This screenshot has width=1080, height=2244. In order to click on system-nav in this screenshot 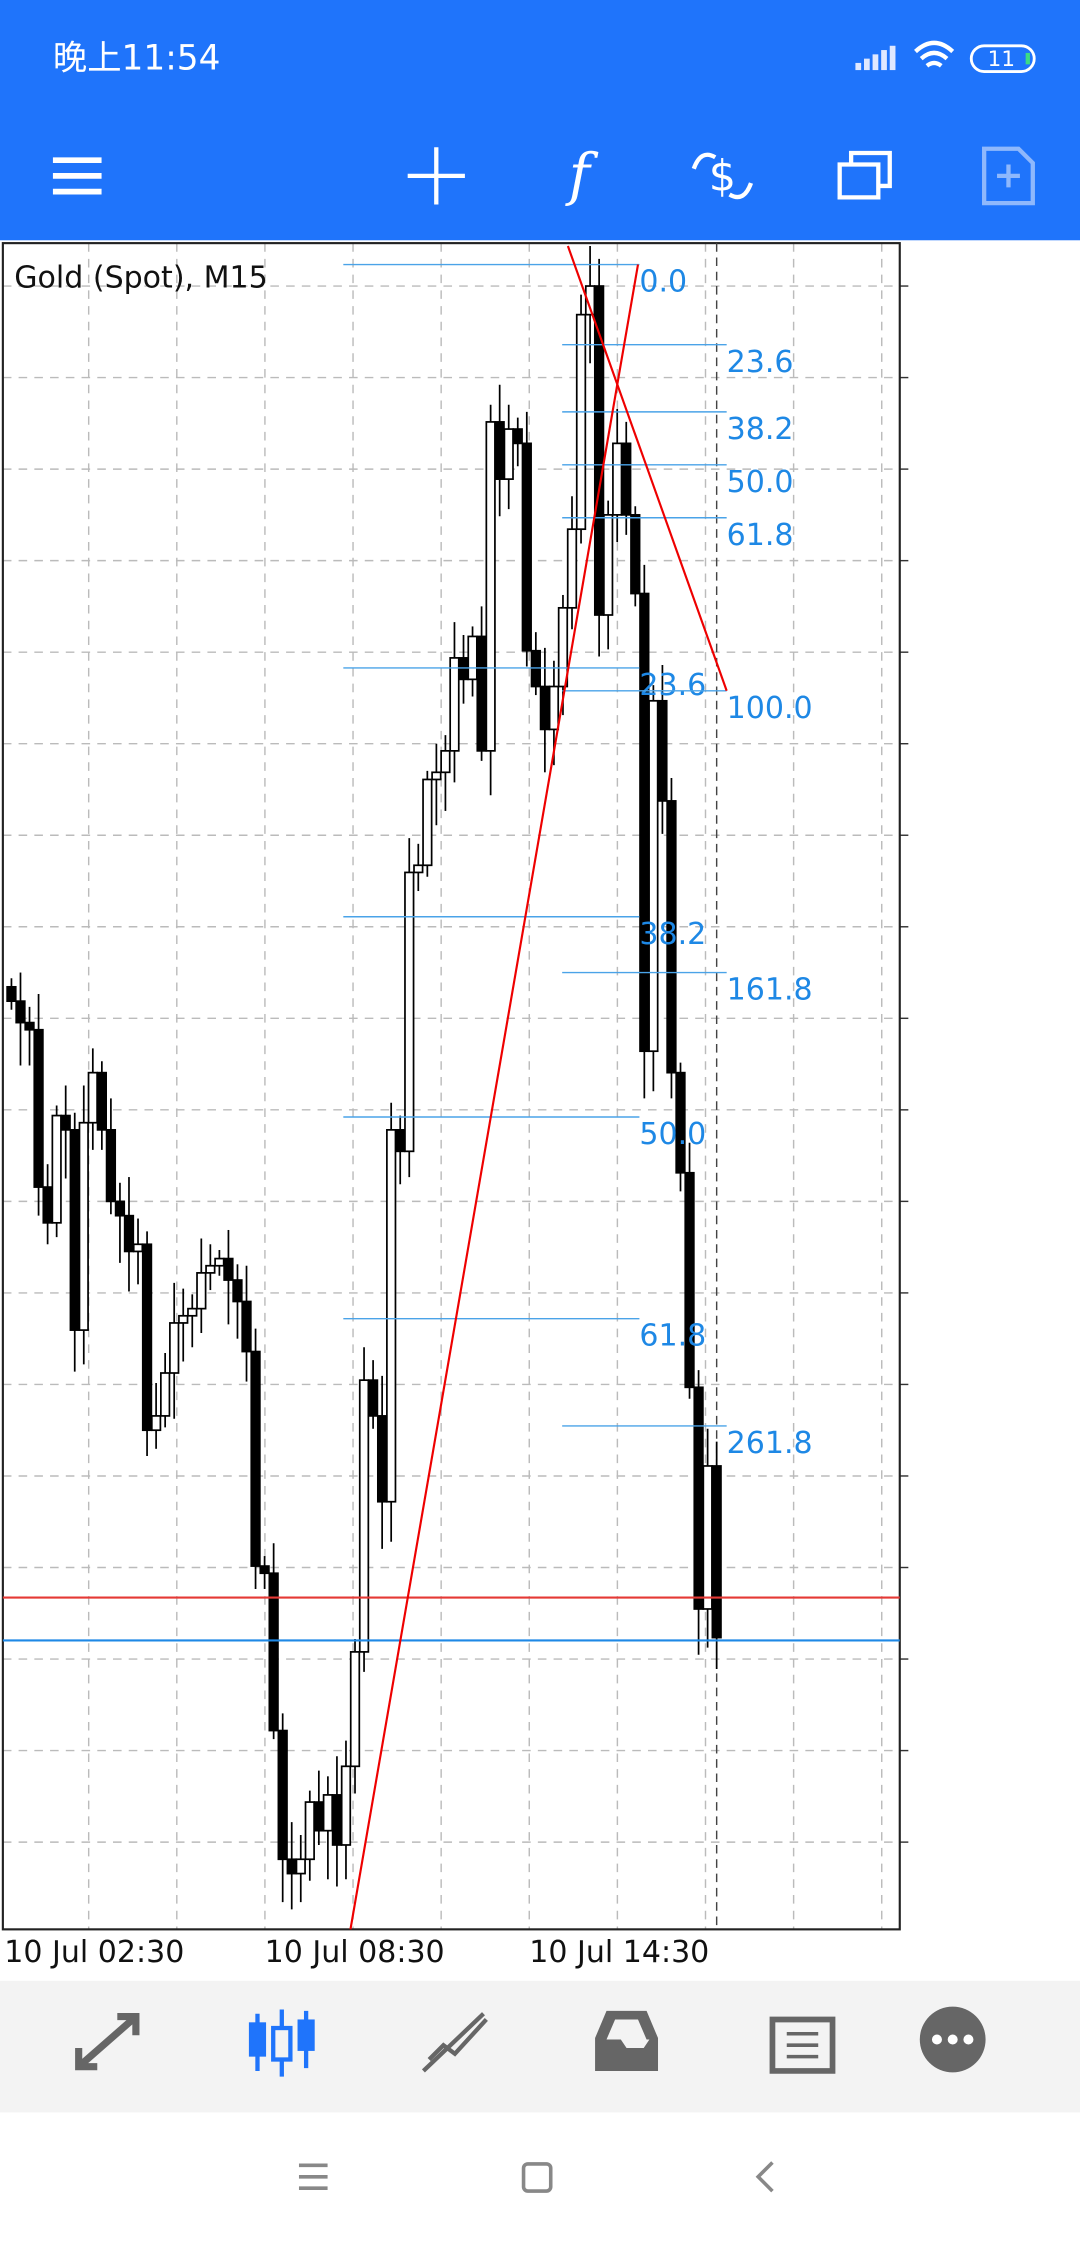, I will do `click(540, 2178)`.